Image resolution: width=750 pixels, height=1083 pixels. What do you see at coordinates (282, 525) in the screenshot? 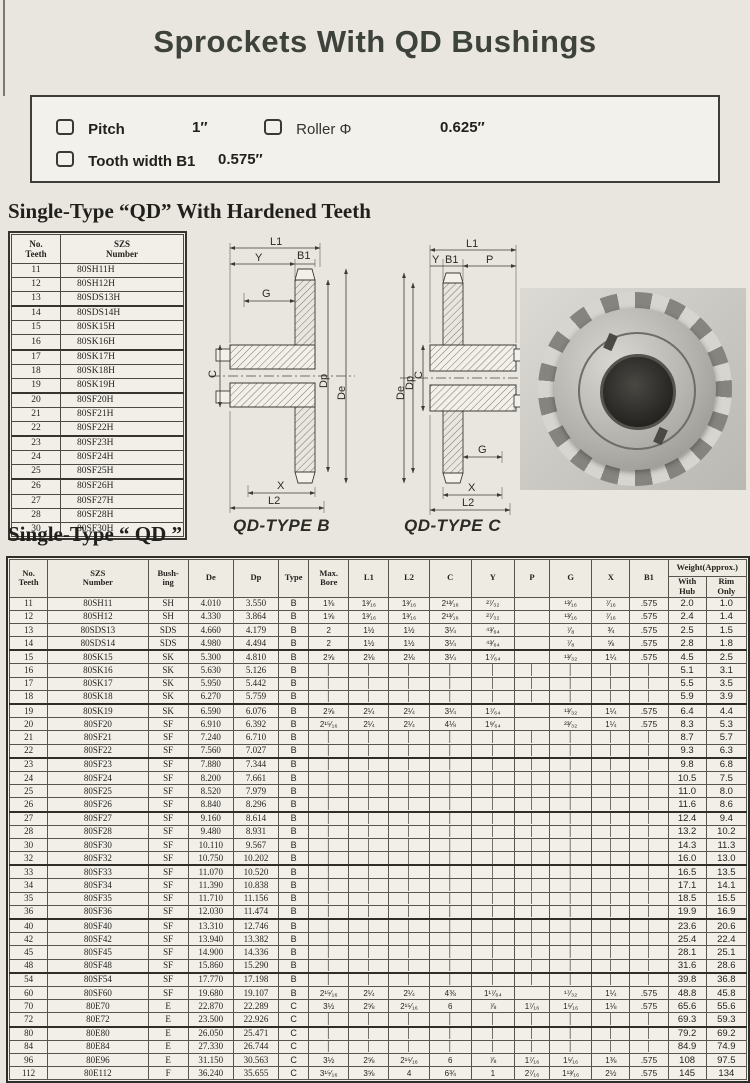
I see `qd-type-b-caption: QD-TYPE B` at bounding box center [282, 525].